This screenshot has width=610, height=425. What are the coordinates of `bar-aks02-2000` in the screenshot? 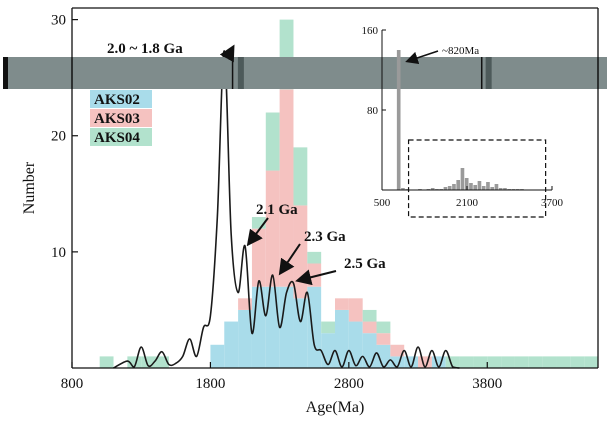 It's located at (245, 338).